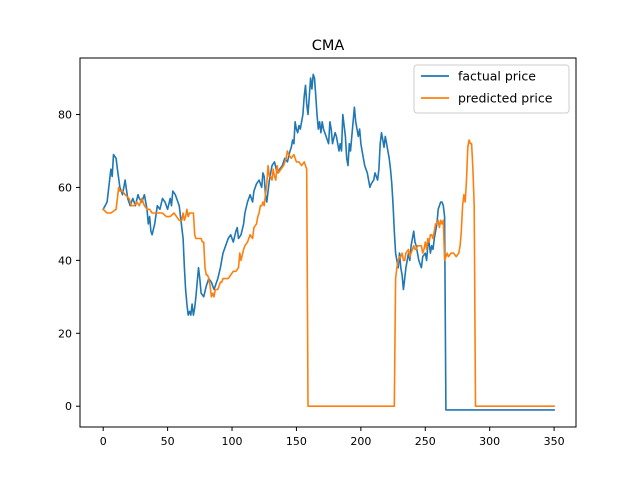 Image resolution: width=640 pixels, height=484 pixels. What do you see at coordinates (65, 187) in the screenshot?
I see `y-tick-label-3: 60` at bounding box center [65, 187].